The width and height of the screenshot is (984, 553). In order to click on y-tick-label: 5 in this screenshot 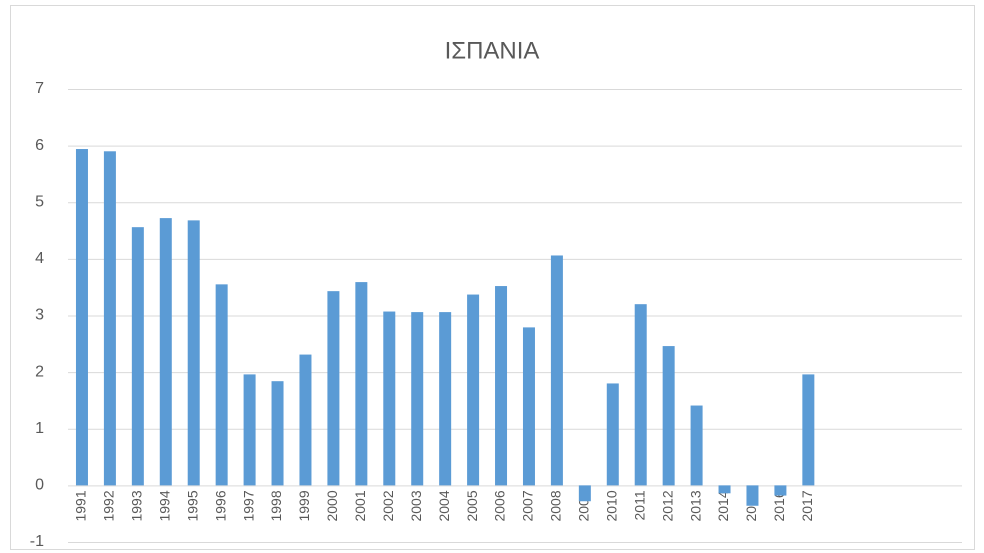, I will do `click(39, 201)`.